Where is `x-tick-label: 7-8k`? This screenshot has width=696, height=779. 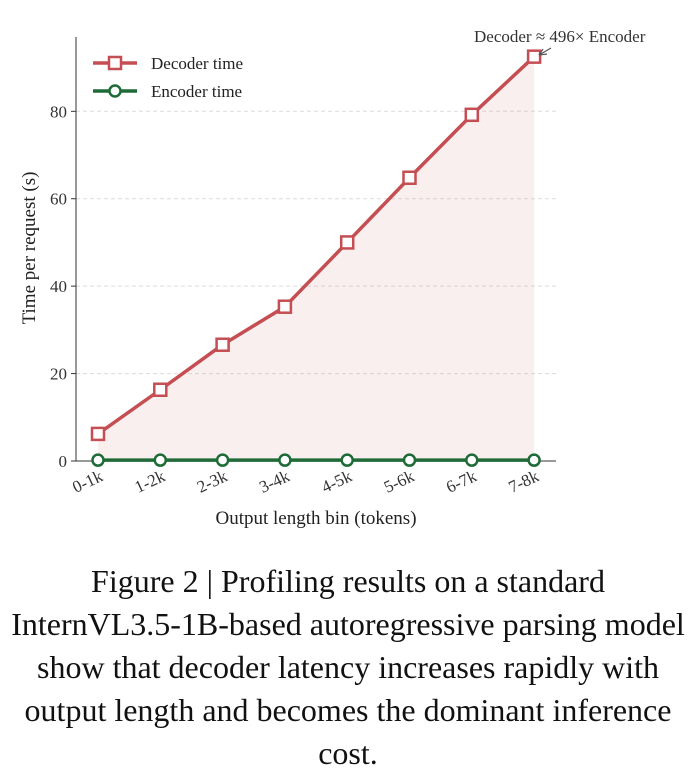
x-tick-label: 7-8k is located at coordinates (524, 481).